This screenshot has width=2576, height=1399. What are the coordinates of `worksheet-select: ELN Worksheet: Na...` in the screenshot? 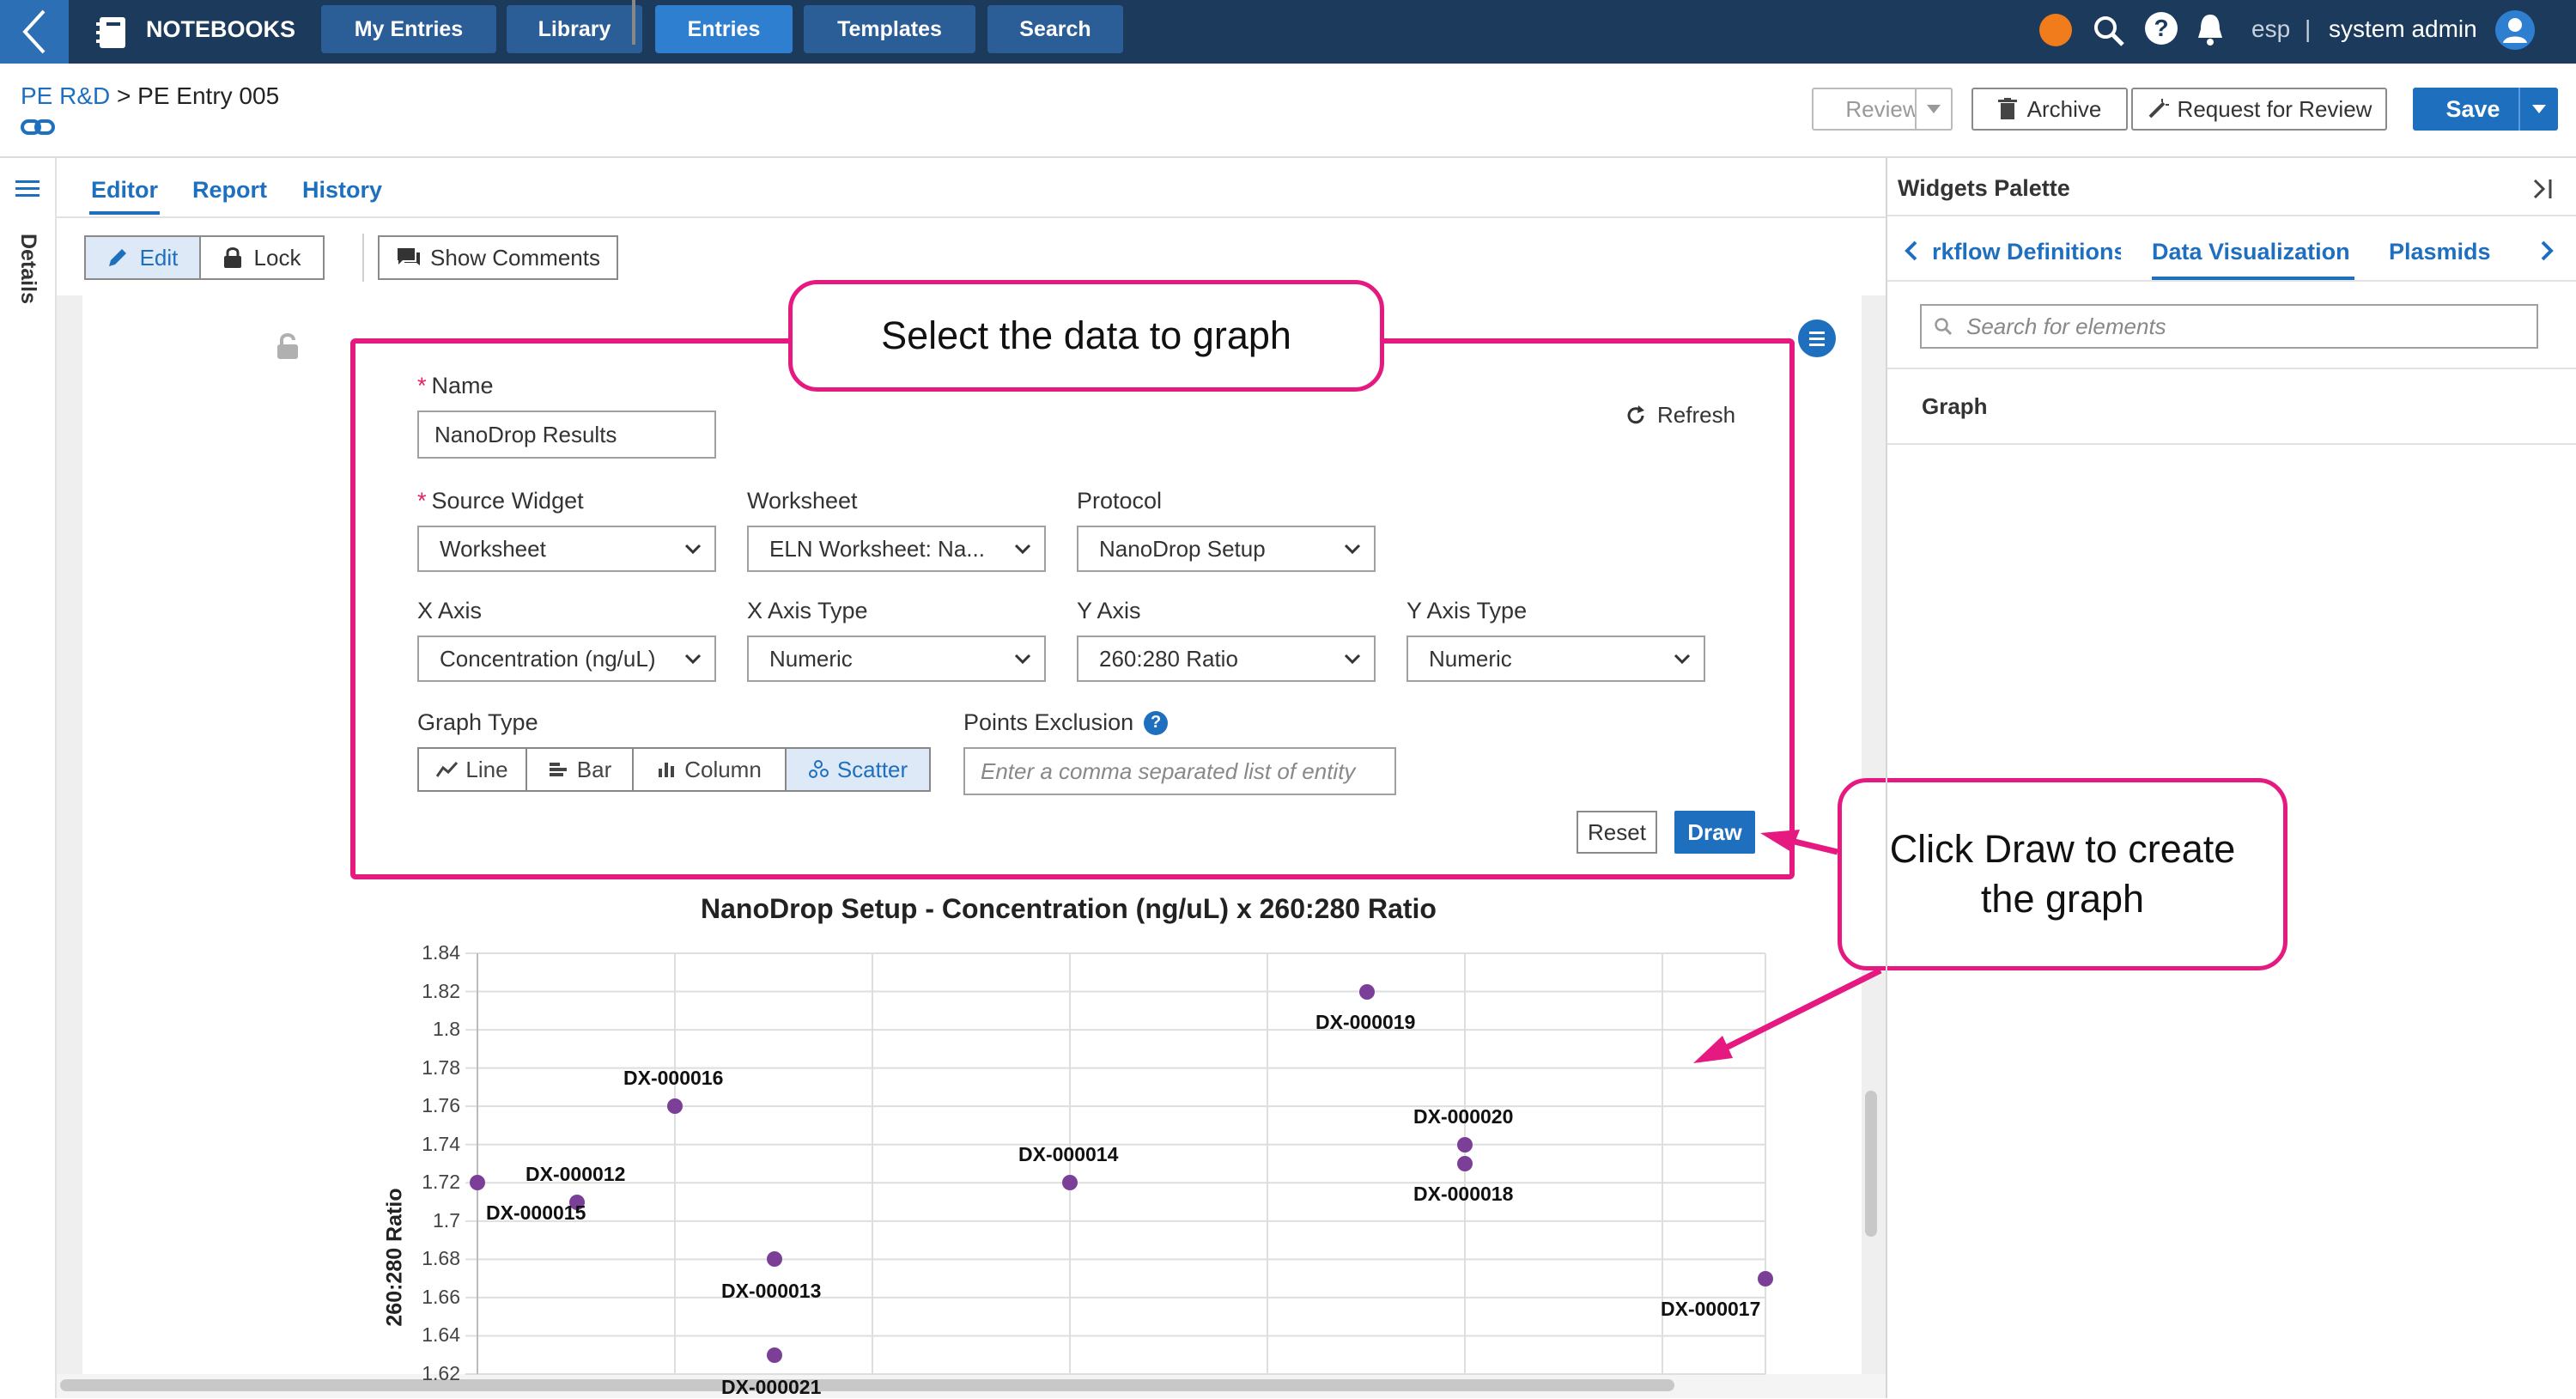 It's located at (896, 549).